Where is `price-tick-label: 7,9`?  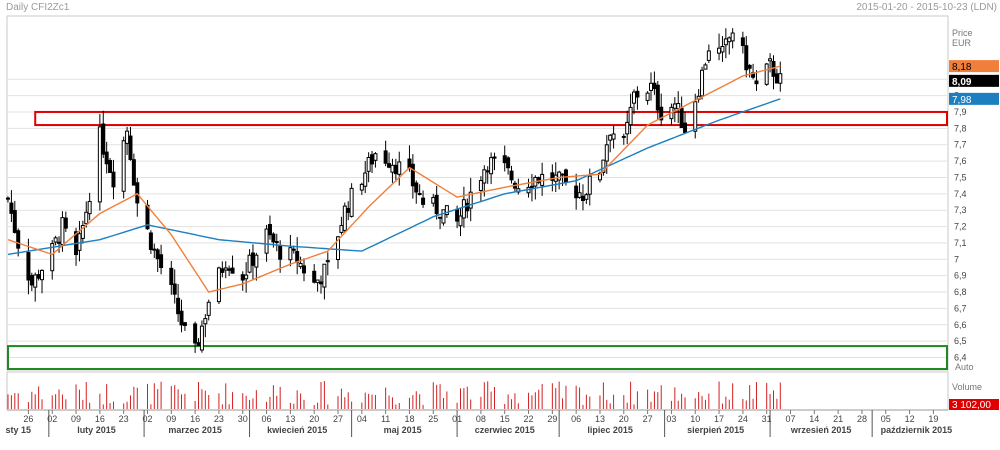
price-tick-label: 7,9 is located at coordinates (960, 112).